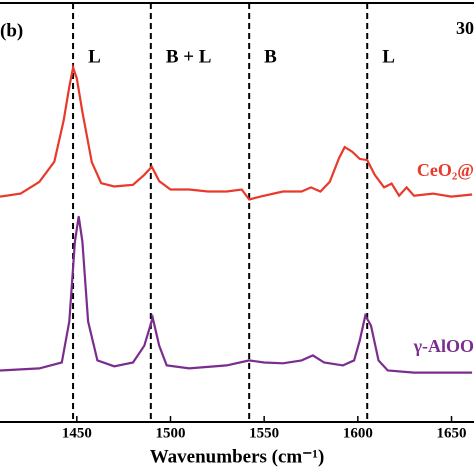 The image size is (474, 474). What do you see at coordinates (189, 56) in the screenshot?
I see `band-label: B + L` at bounding box center [189, 56].